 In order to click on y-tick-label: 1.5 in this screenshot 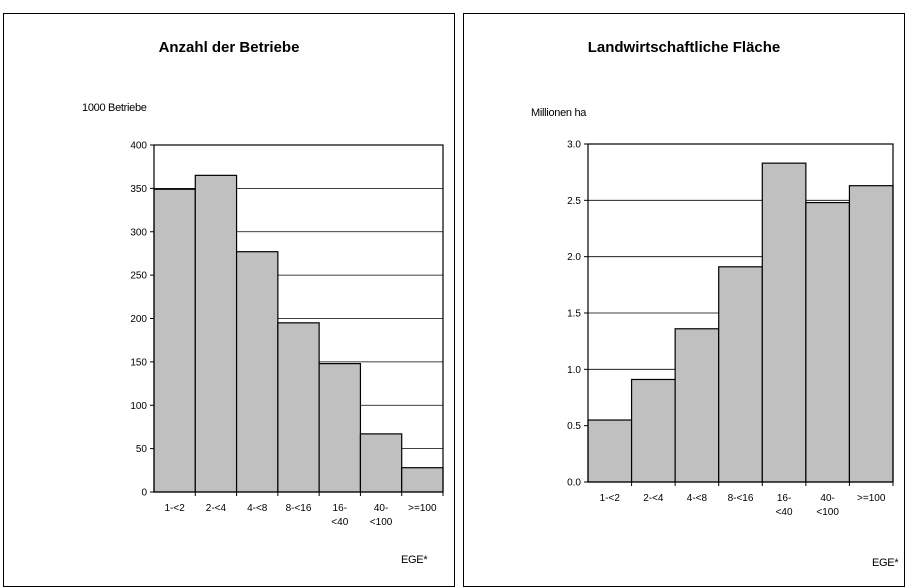, I will do `click(574, 314)`.